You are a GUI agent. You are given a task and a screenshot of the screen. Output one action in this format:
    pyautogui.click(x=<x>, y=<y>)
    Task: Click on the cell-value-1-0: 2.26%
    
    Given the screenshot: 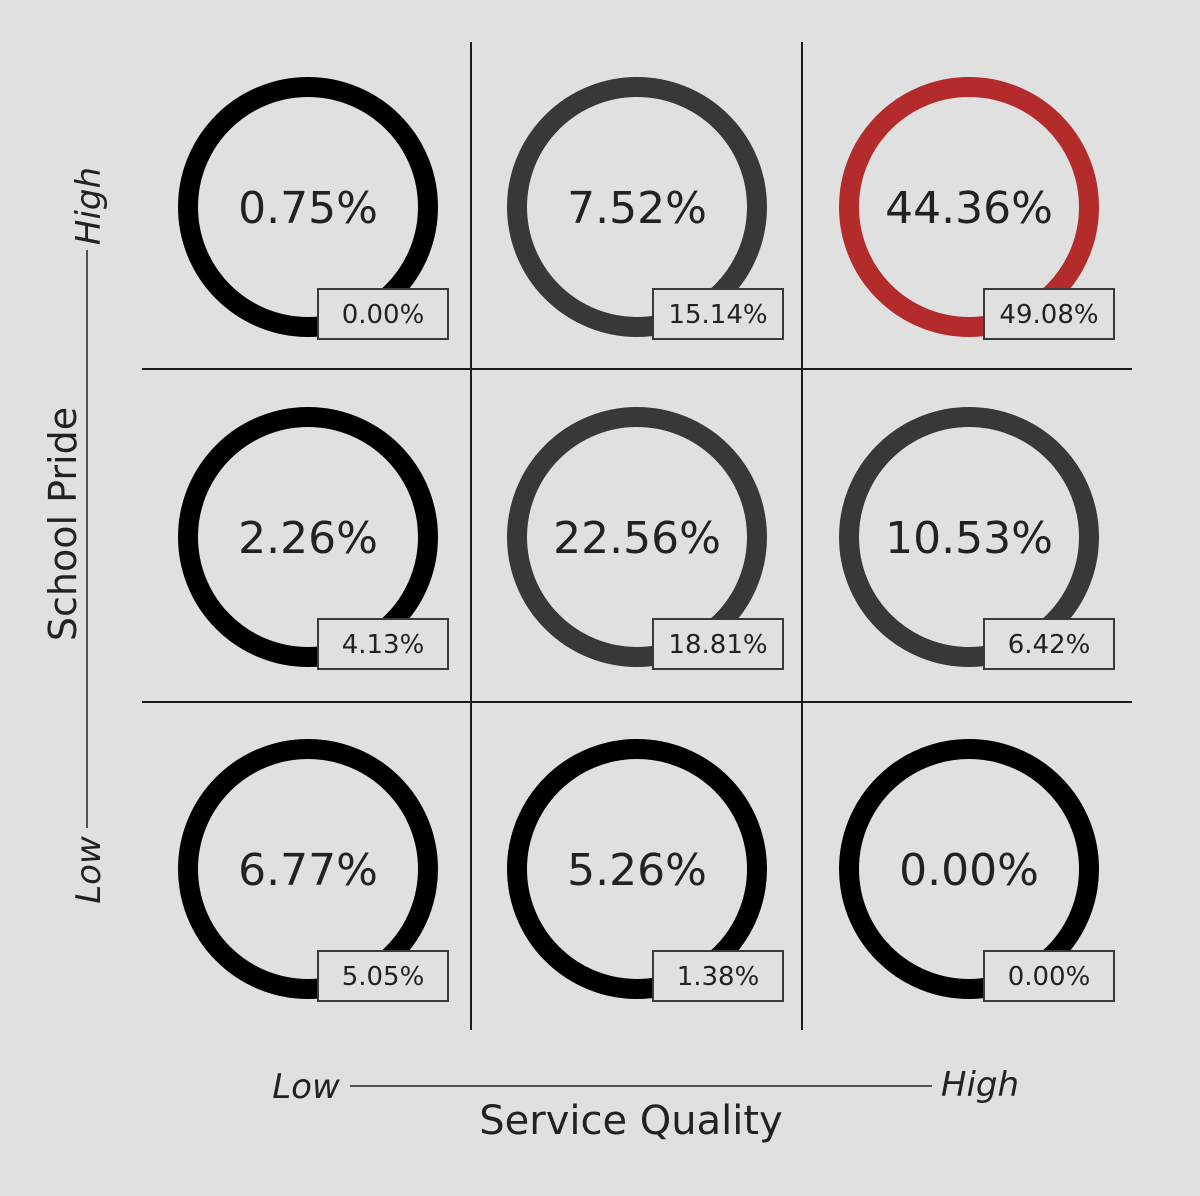 What is the action you would take?
    pyautogui.click(x=308, y=538)
    